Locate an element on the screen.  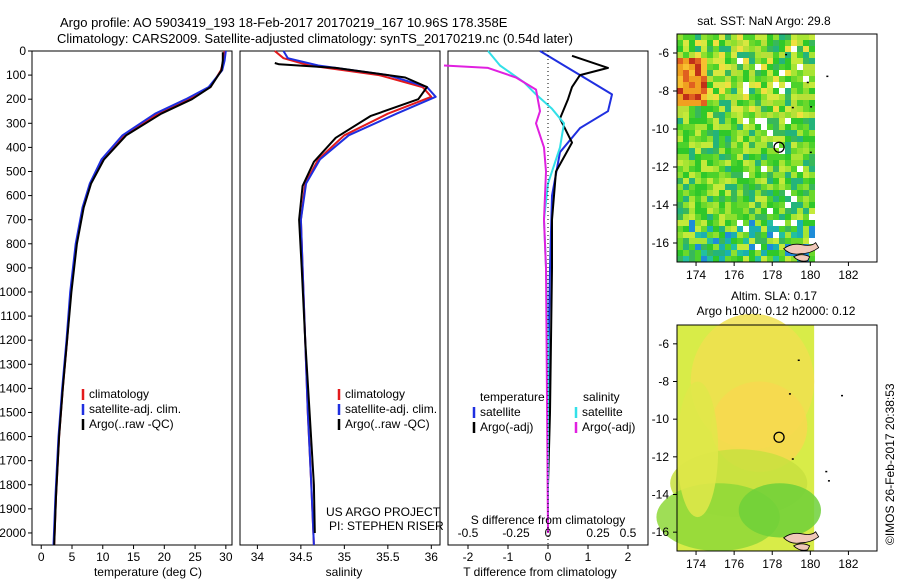
sla-map-lon-label: 174 is located at coordinates (696, 564).